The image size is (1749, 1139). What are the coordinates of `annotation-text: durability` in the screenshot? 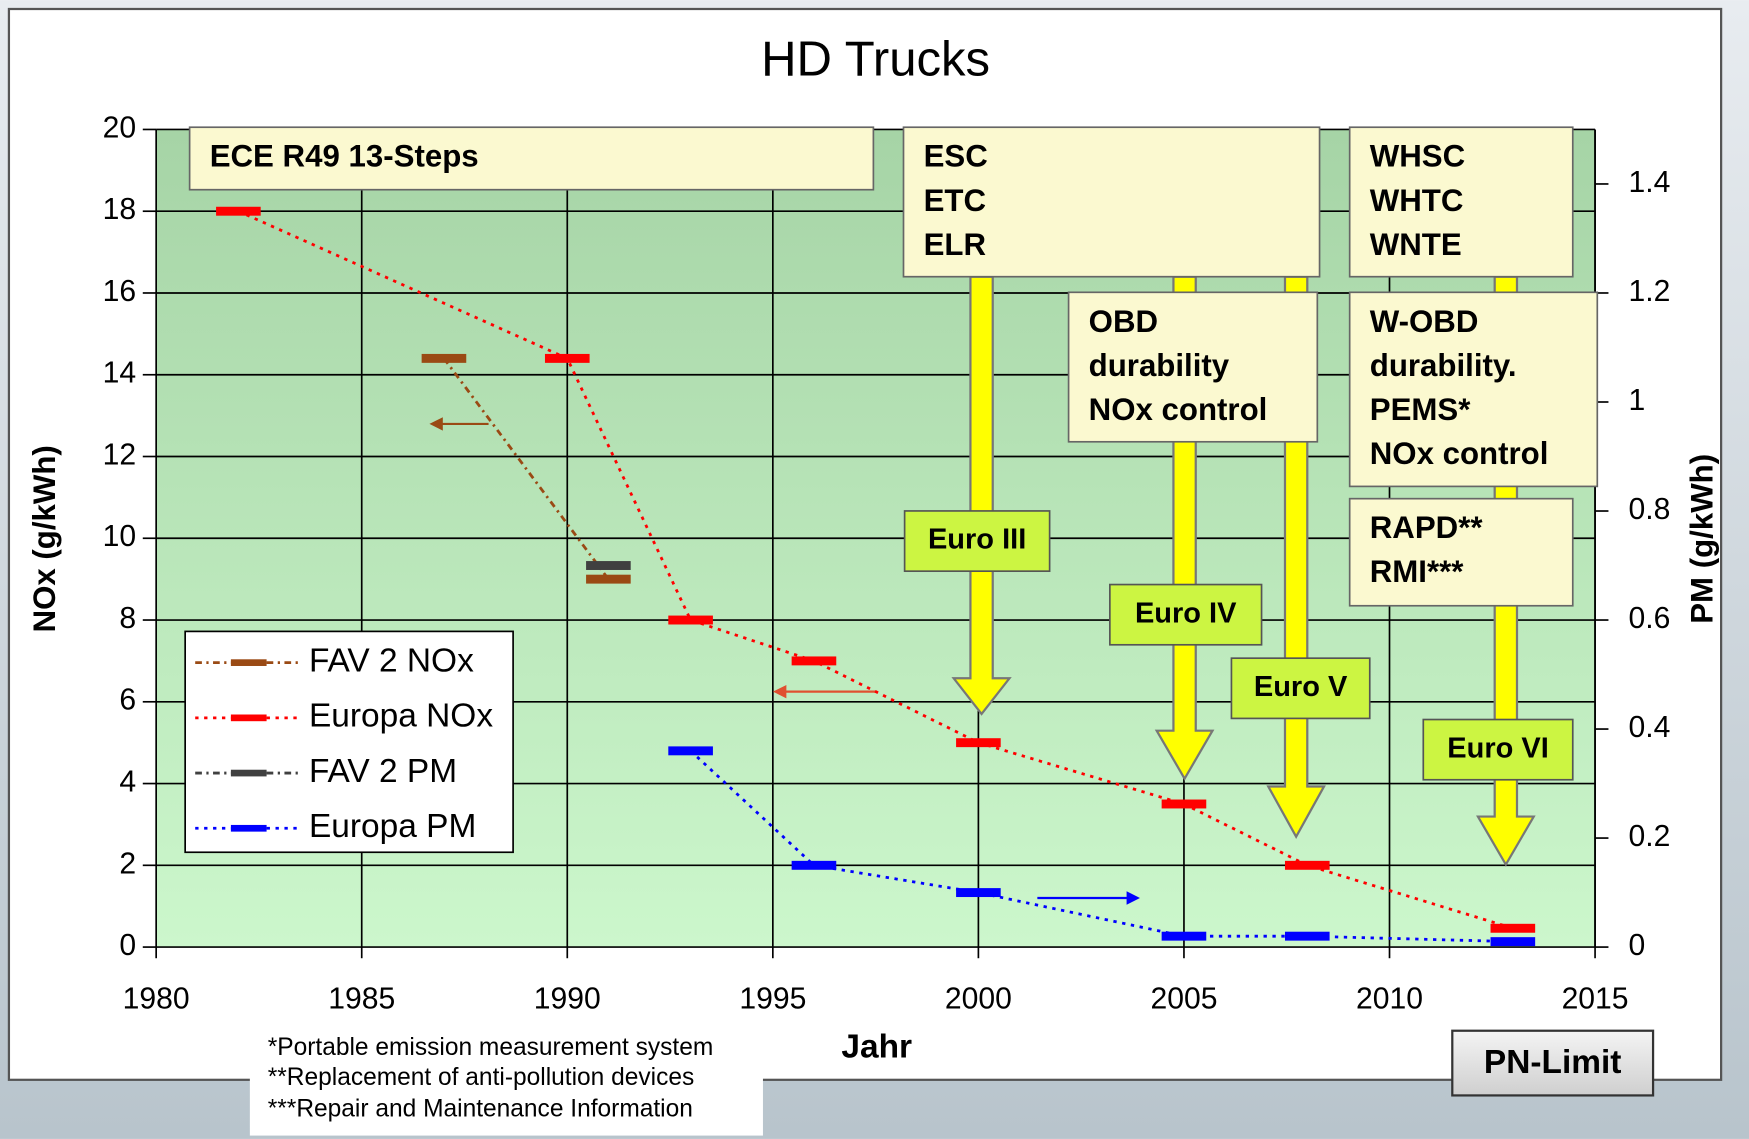 It's located at (1159, 365).